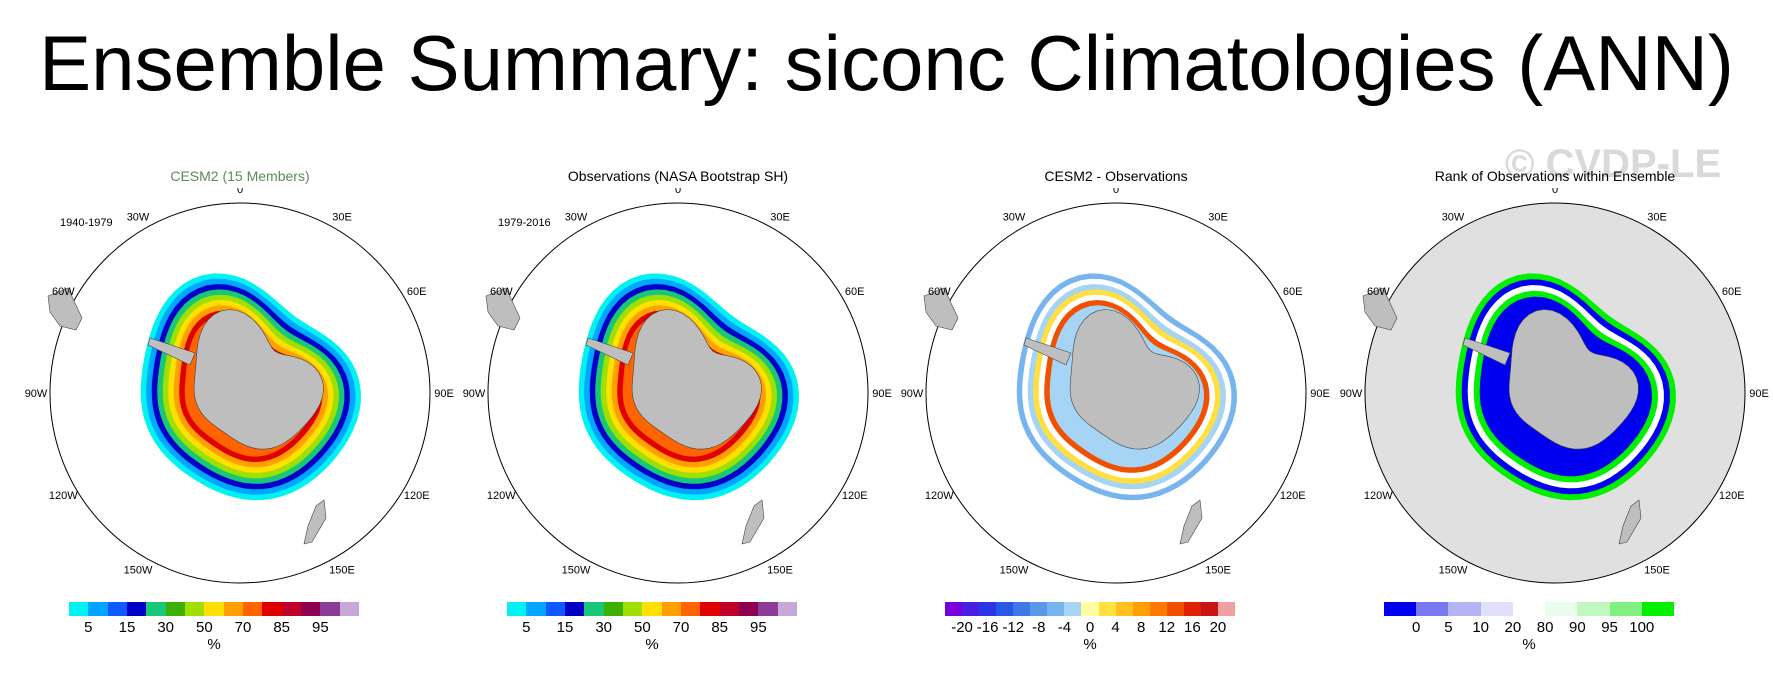 The image size is (1773, 674). What do you see at coordinates (603, 627) in the screenshot?
I see `colorbar-tick-label: 30` at bounding box center [603, 627].